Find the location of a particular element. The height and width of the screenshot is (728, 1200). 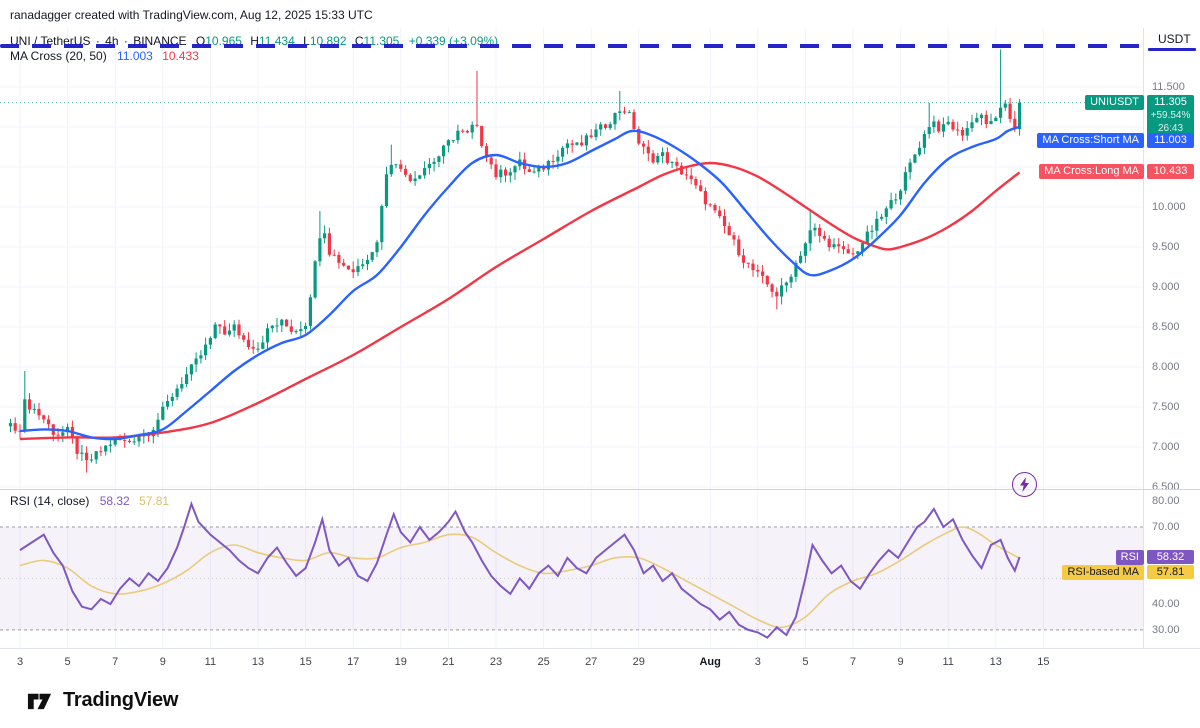

rsi-tick-label: 80.00 is located at coordinates (1166, 501).